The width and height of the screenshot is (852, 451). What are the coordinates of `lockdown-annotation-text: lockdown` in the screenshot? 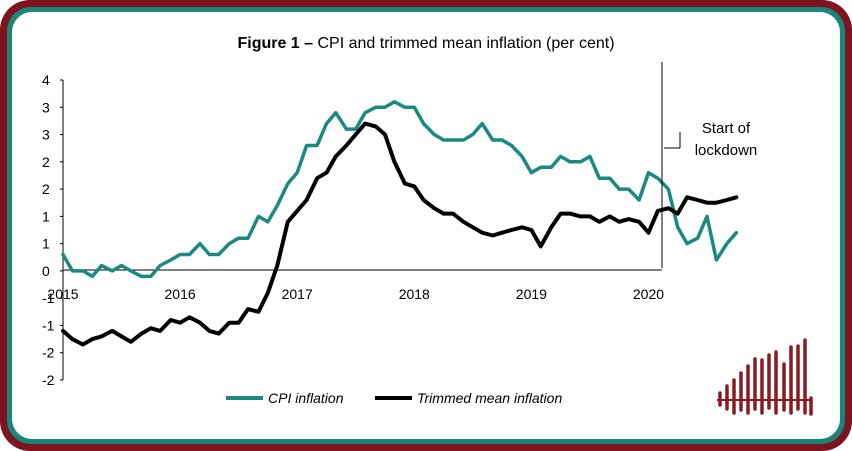 It's located at (726, 150).